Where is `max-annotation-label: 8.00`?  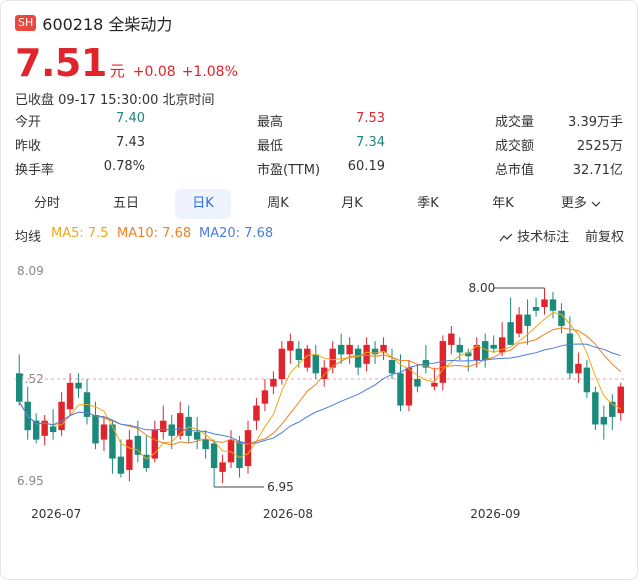
max-annotation-label: 8.00 is located at coordinates (482, 288).